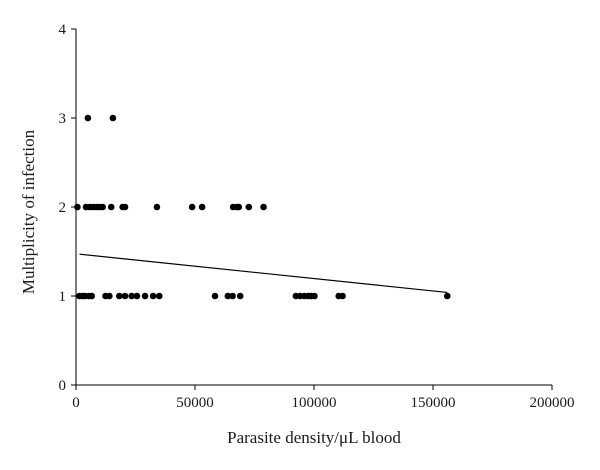 Image resolution: width=600 pixels, height=470 pixels. Describe the element at coordinates (67, 208) in the screenshot. I see `y-ticks: 0 1 2 3 4` at that location.